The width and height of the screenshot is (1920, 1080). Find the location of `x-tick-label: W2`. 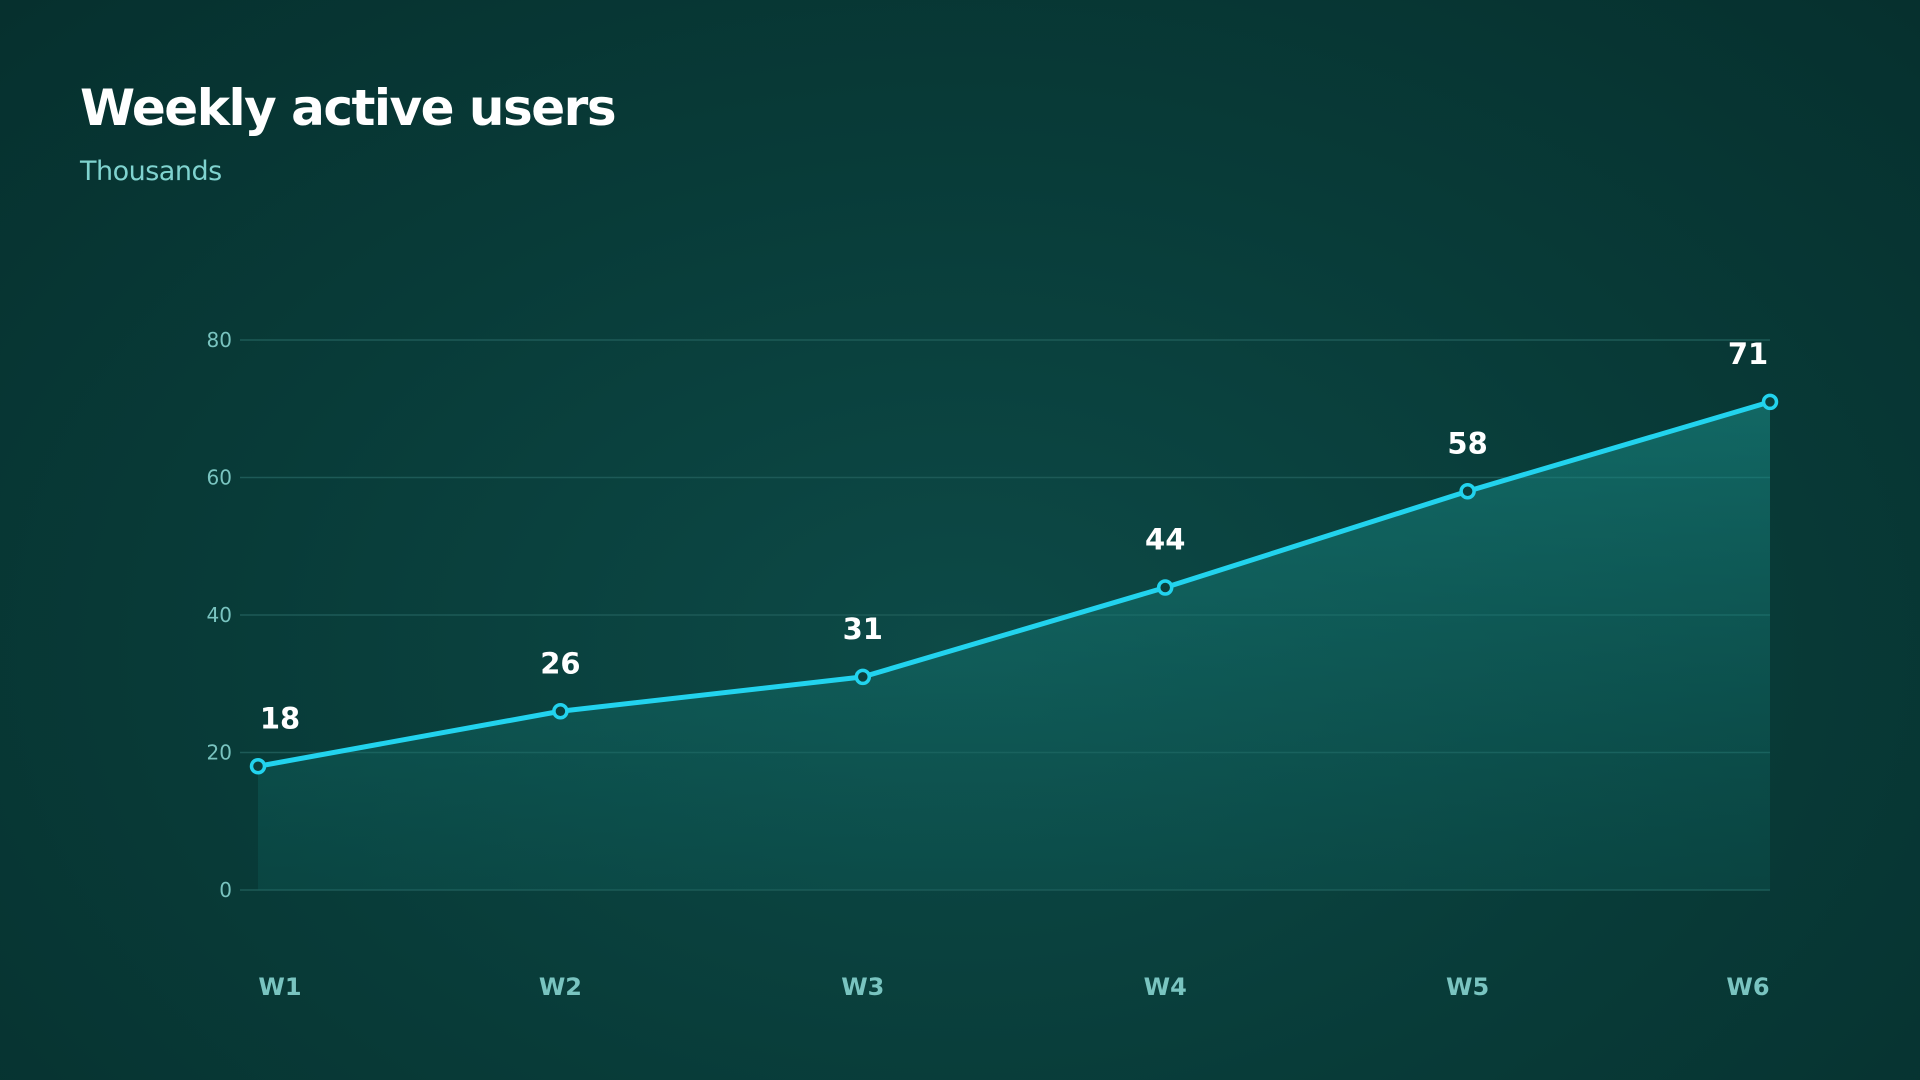

x-tick-label: W2 is located at coordinates (560, 987).